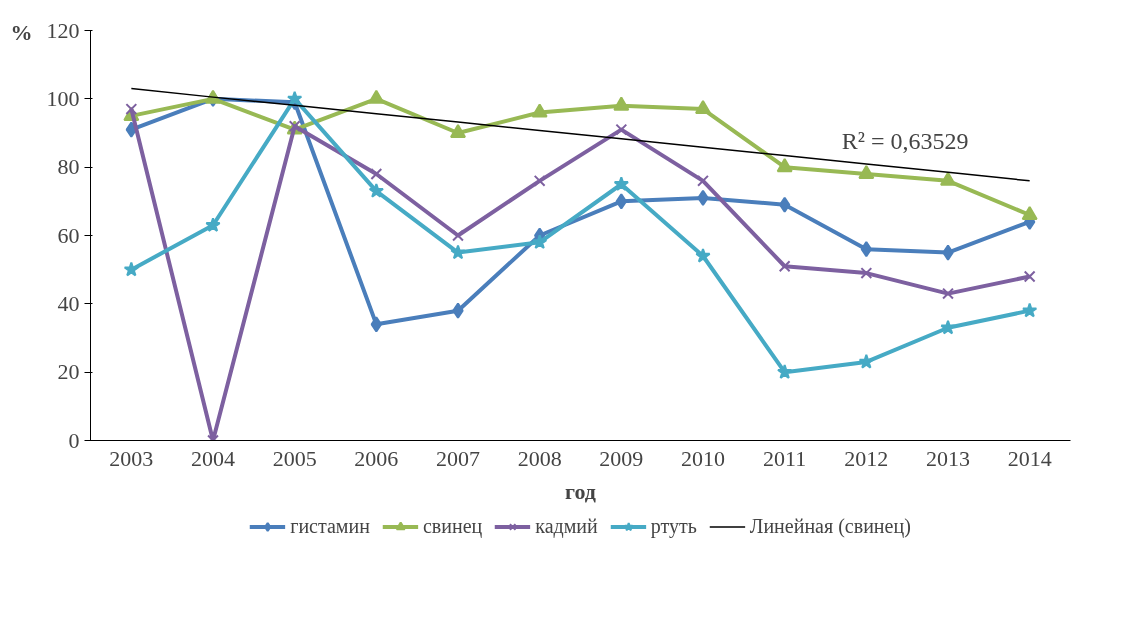 The image size is (1139, 637). What do you see at coordinates (830, 526) in the screenshot?
I see `legend-label: Линейная (свинец)` at bounding box center [830, 526].